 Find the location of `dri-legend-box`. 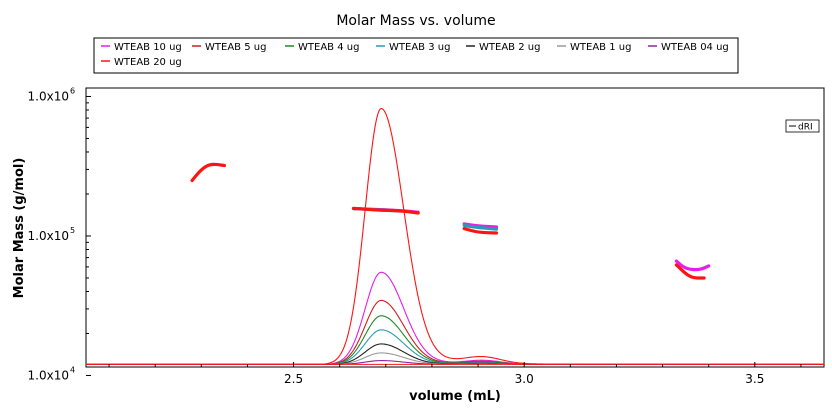

dri-legend-box is located at coordinates (802, 126).